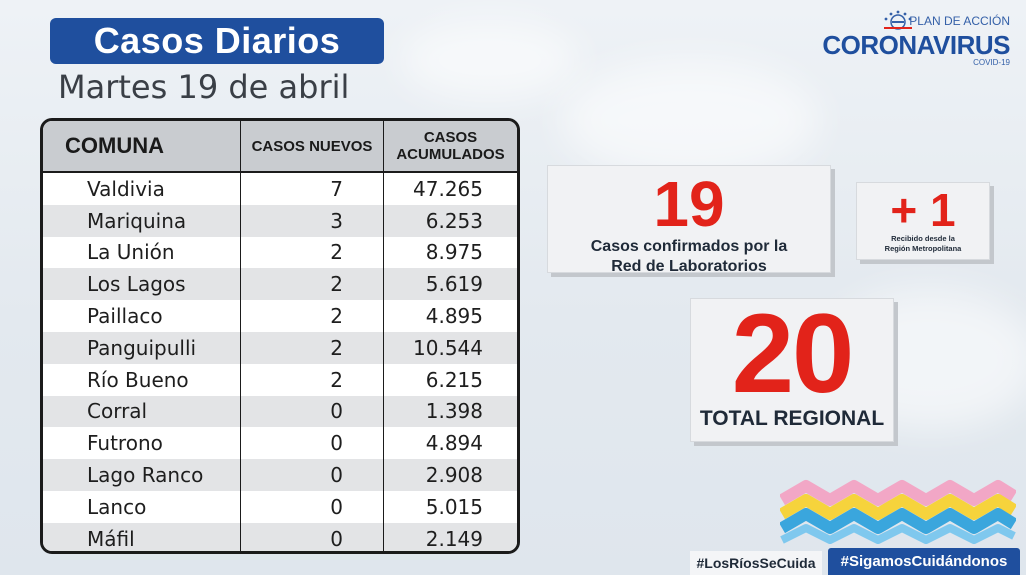 The width and height of the screenshot is (1026, 575). I want to click on logo-name-text: CORONAVIRUS, so click(916, 45).